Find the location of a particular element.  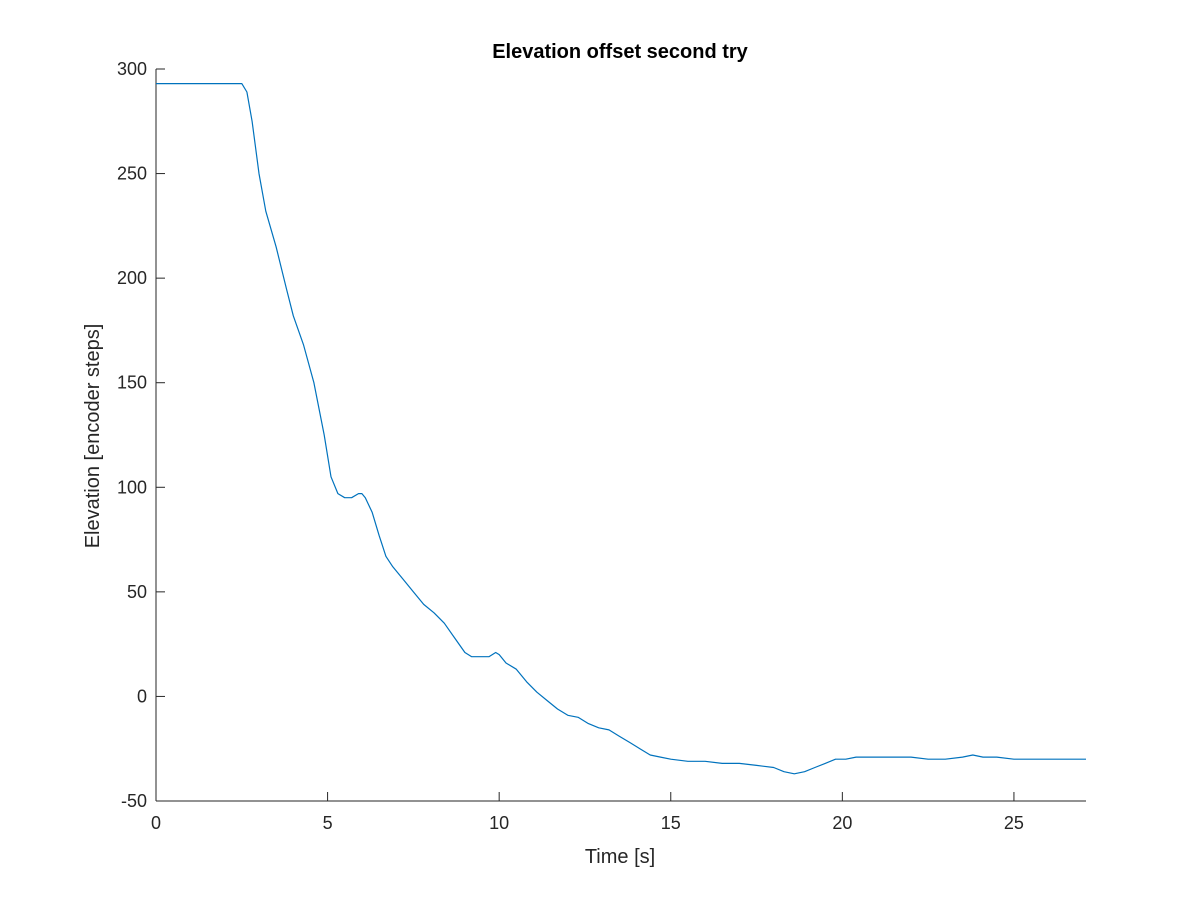

y-tick-label: -50 is located at coordinates (134, 801).